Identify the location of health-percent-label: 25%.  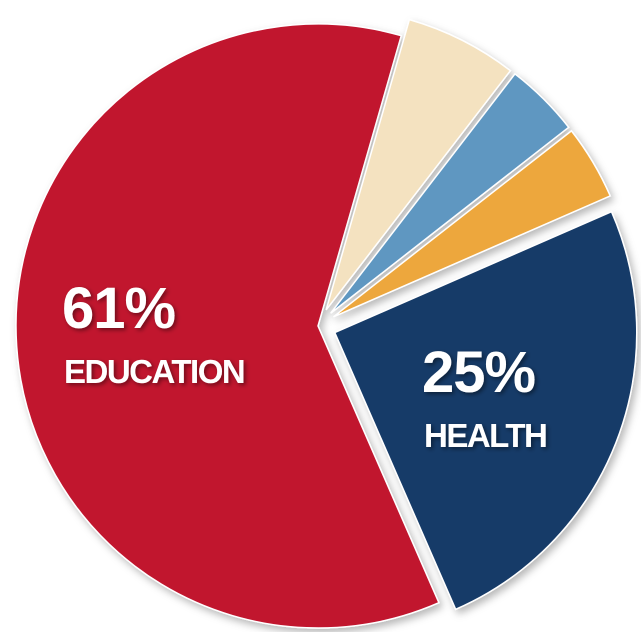
(479, 372).